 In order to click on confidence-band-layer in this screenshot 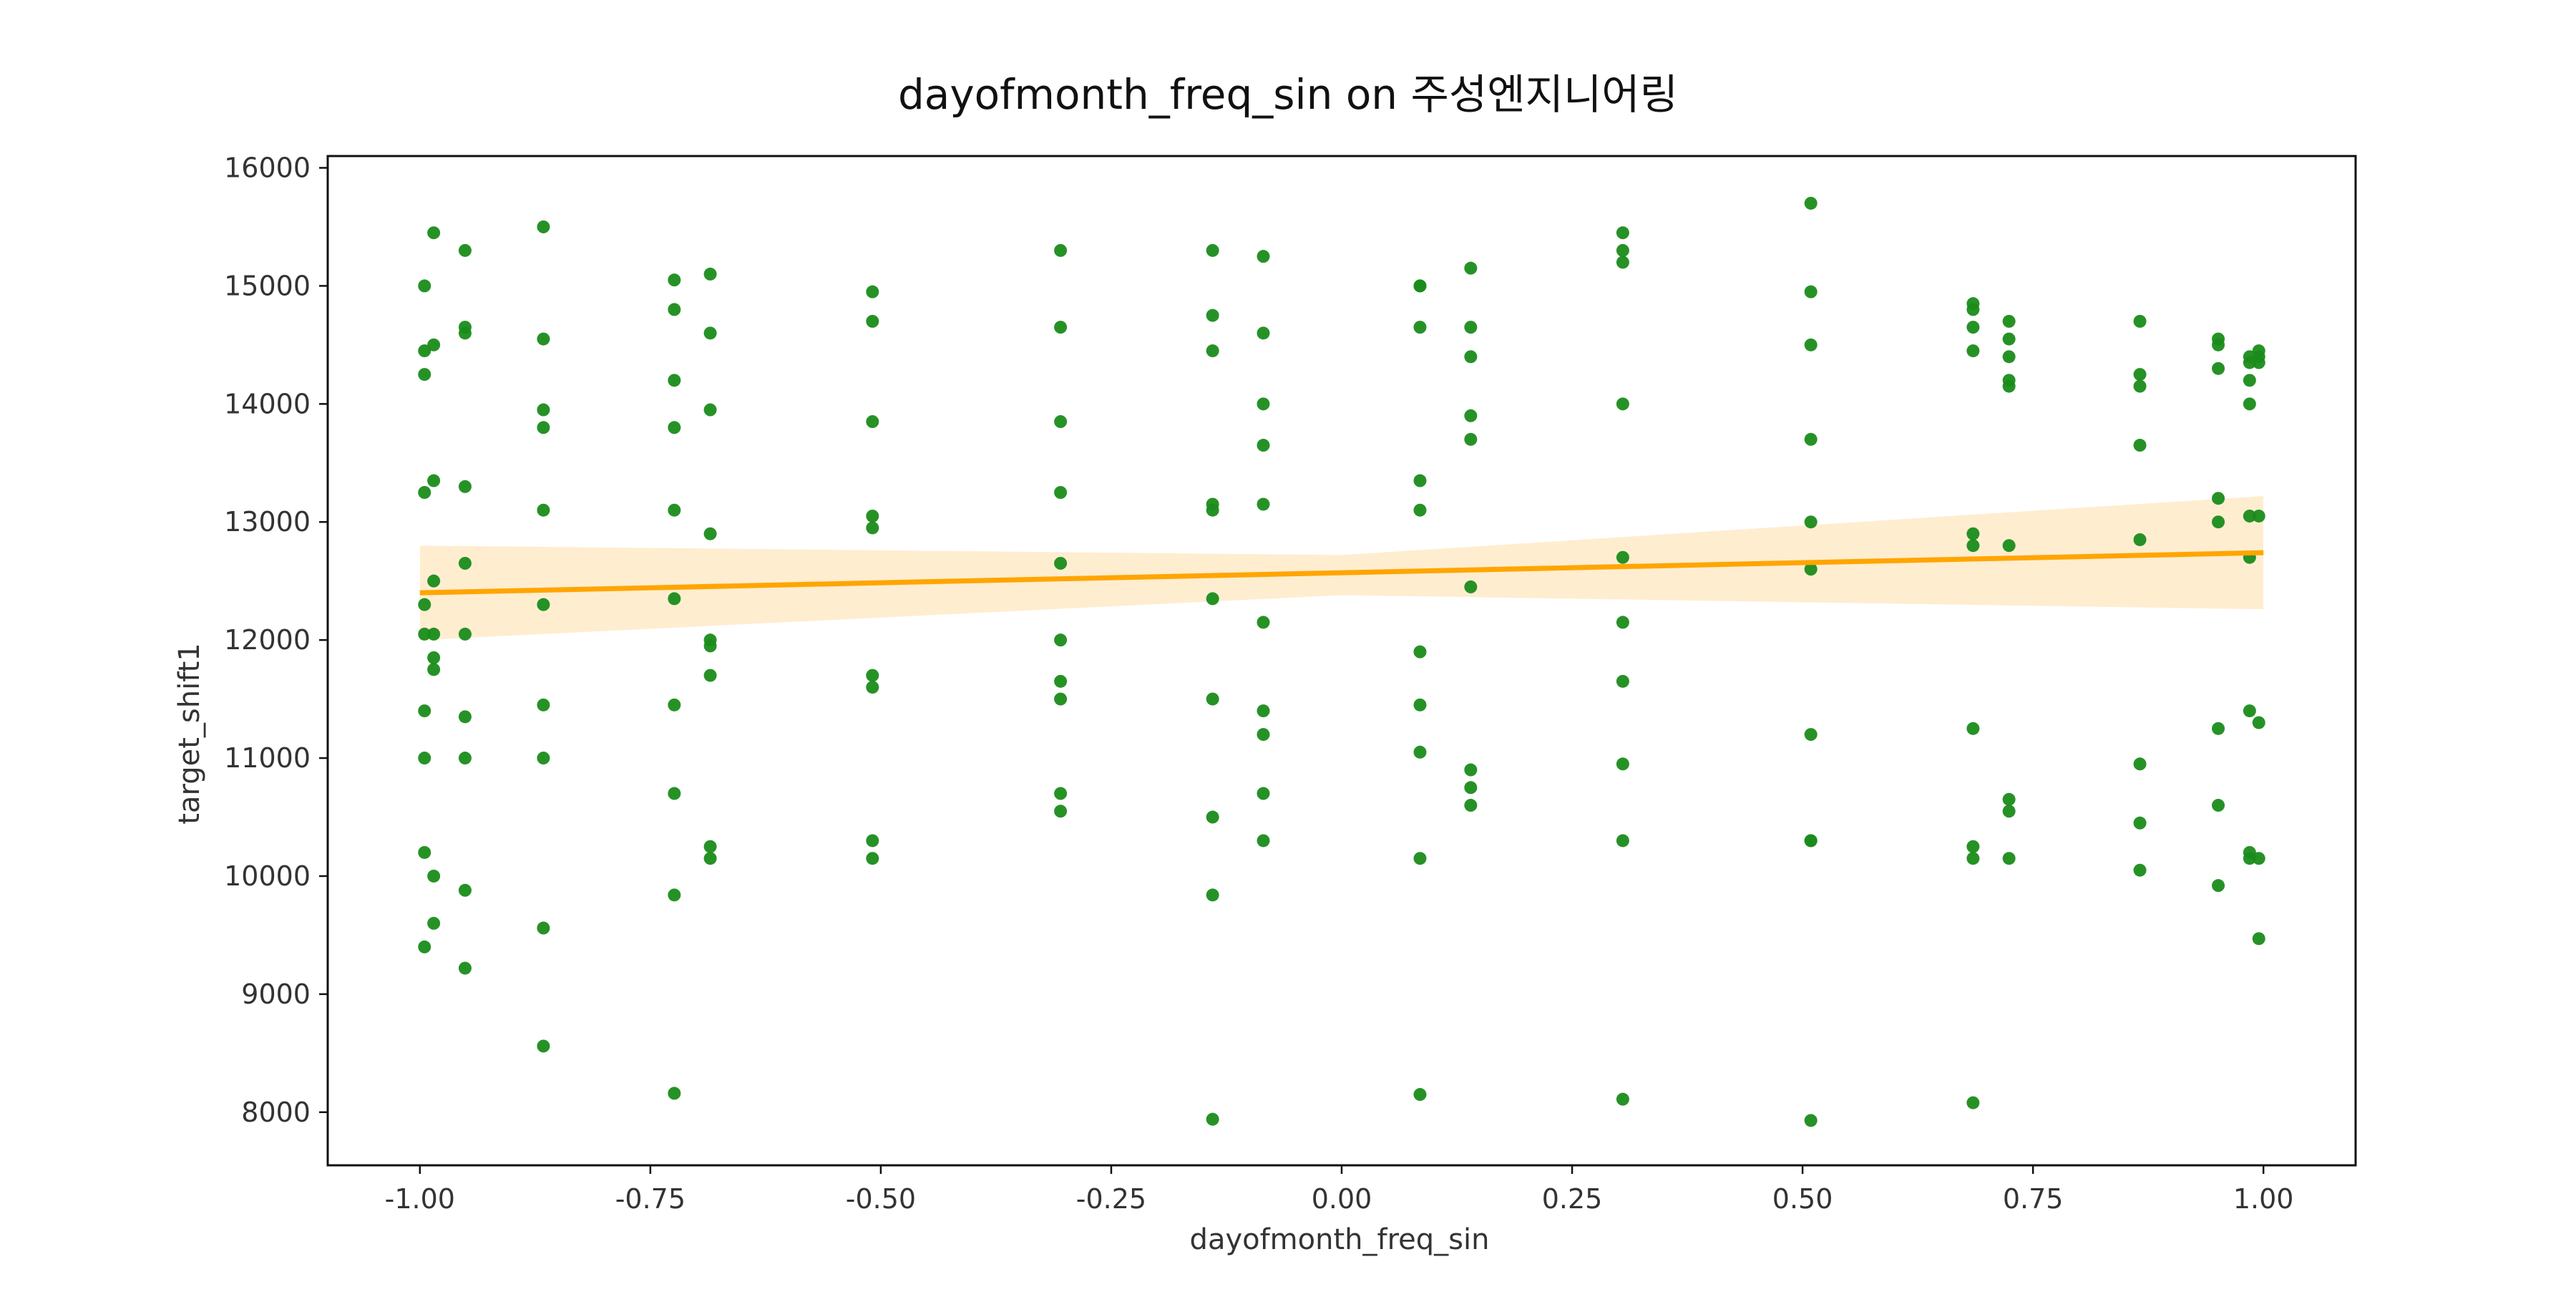, I will do `click(1341, 568)`.